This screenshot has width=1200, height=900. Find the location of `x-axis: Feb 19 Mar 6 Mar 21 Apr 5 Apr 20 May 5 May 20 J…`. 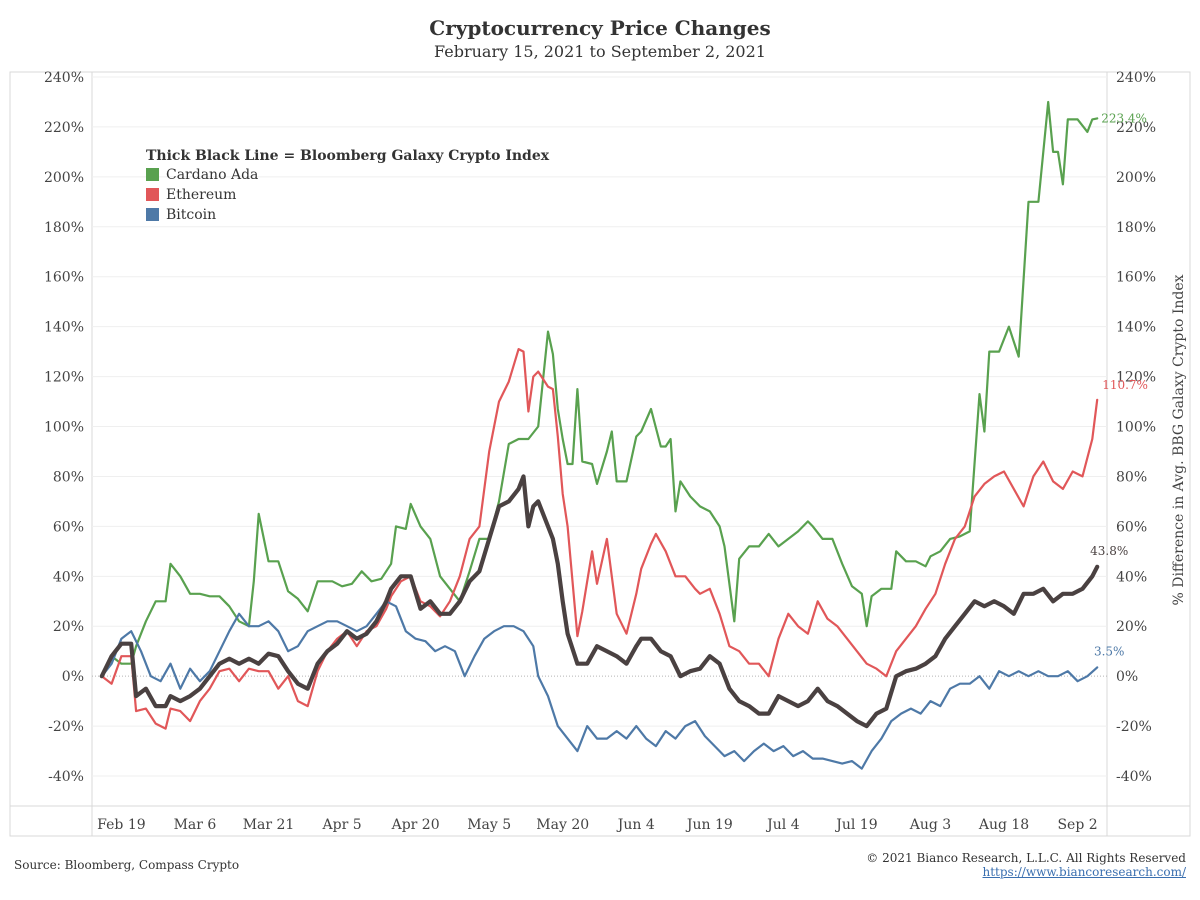

x-axis: Feb 19 Mar 6 Mar 21 Apr 5 Apr 20 May 5 May 20 J… is located at coordinates (597, 825).